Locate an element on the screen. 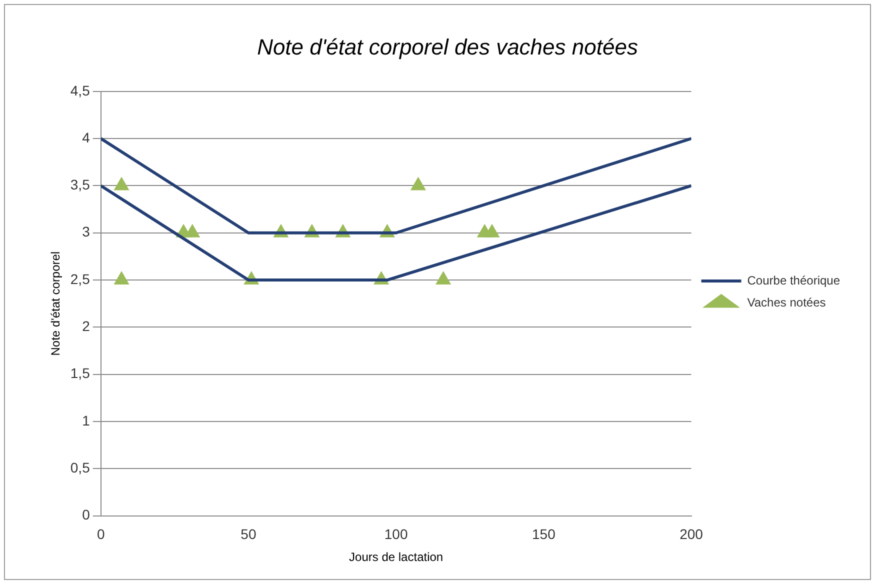  y-tick-label: 3,5 is located at coordinates (80, 184).